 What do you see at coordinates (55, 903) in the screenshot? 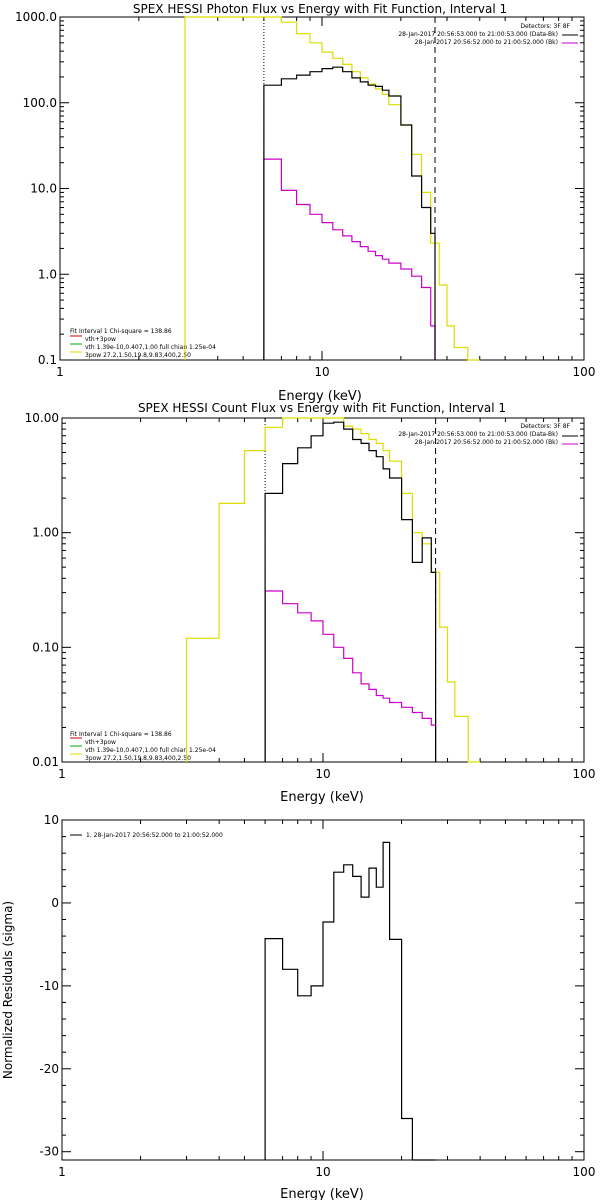
I see `y-tick-label: 0` at bounding box center [55, 903].